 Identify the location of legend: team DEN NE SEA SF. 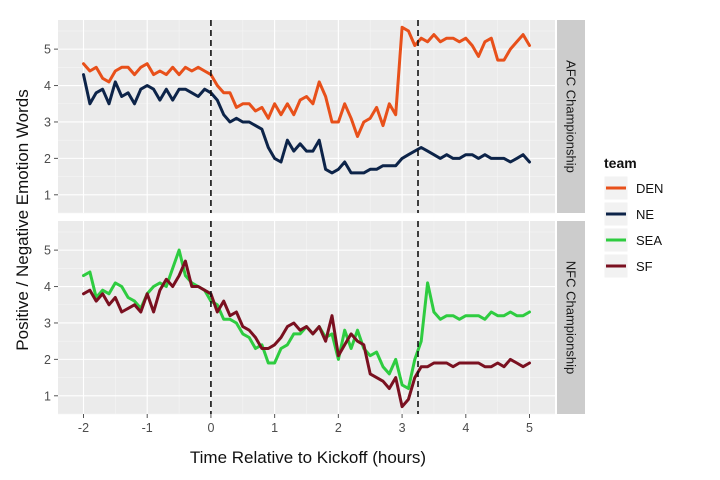
(633, 217).